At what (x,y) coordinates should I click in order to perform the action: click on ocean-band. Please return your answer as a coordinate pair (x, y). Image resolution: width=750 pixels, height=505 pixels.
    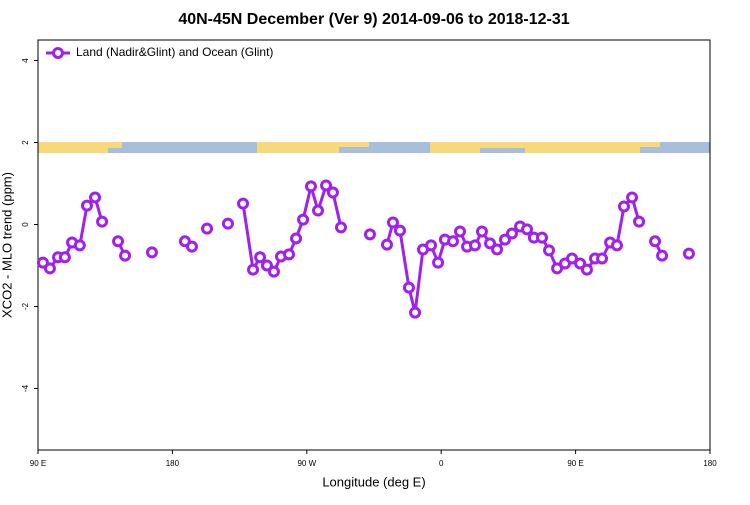
    Looking at the image, I should click on (374, 147).